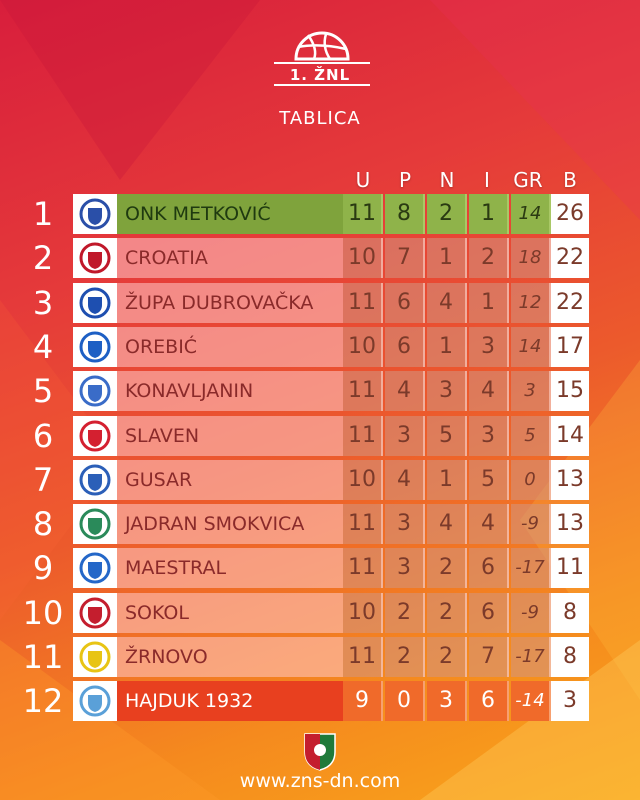 This screenshot has width=640, height=800. Describe the element at coordinates (43, 258) in the screenshot. I see `rank-number: 2` at that location.